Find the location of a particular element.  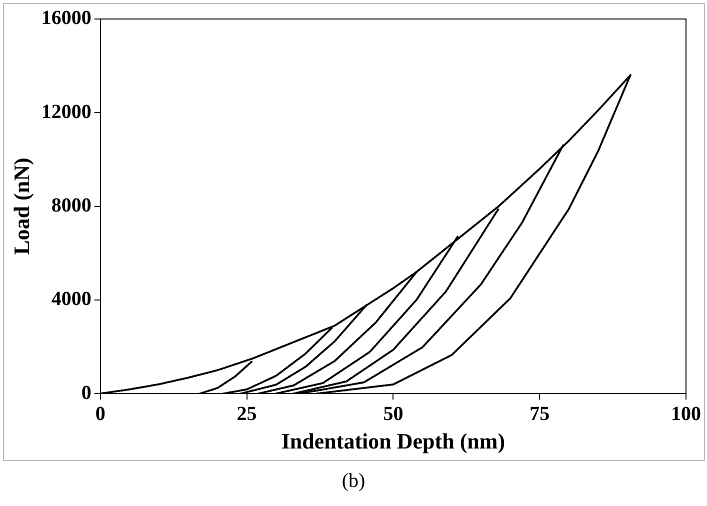

y-tick-label: 4000 is located at coordinates (71, 299).